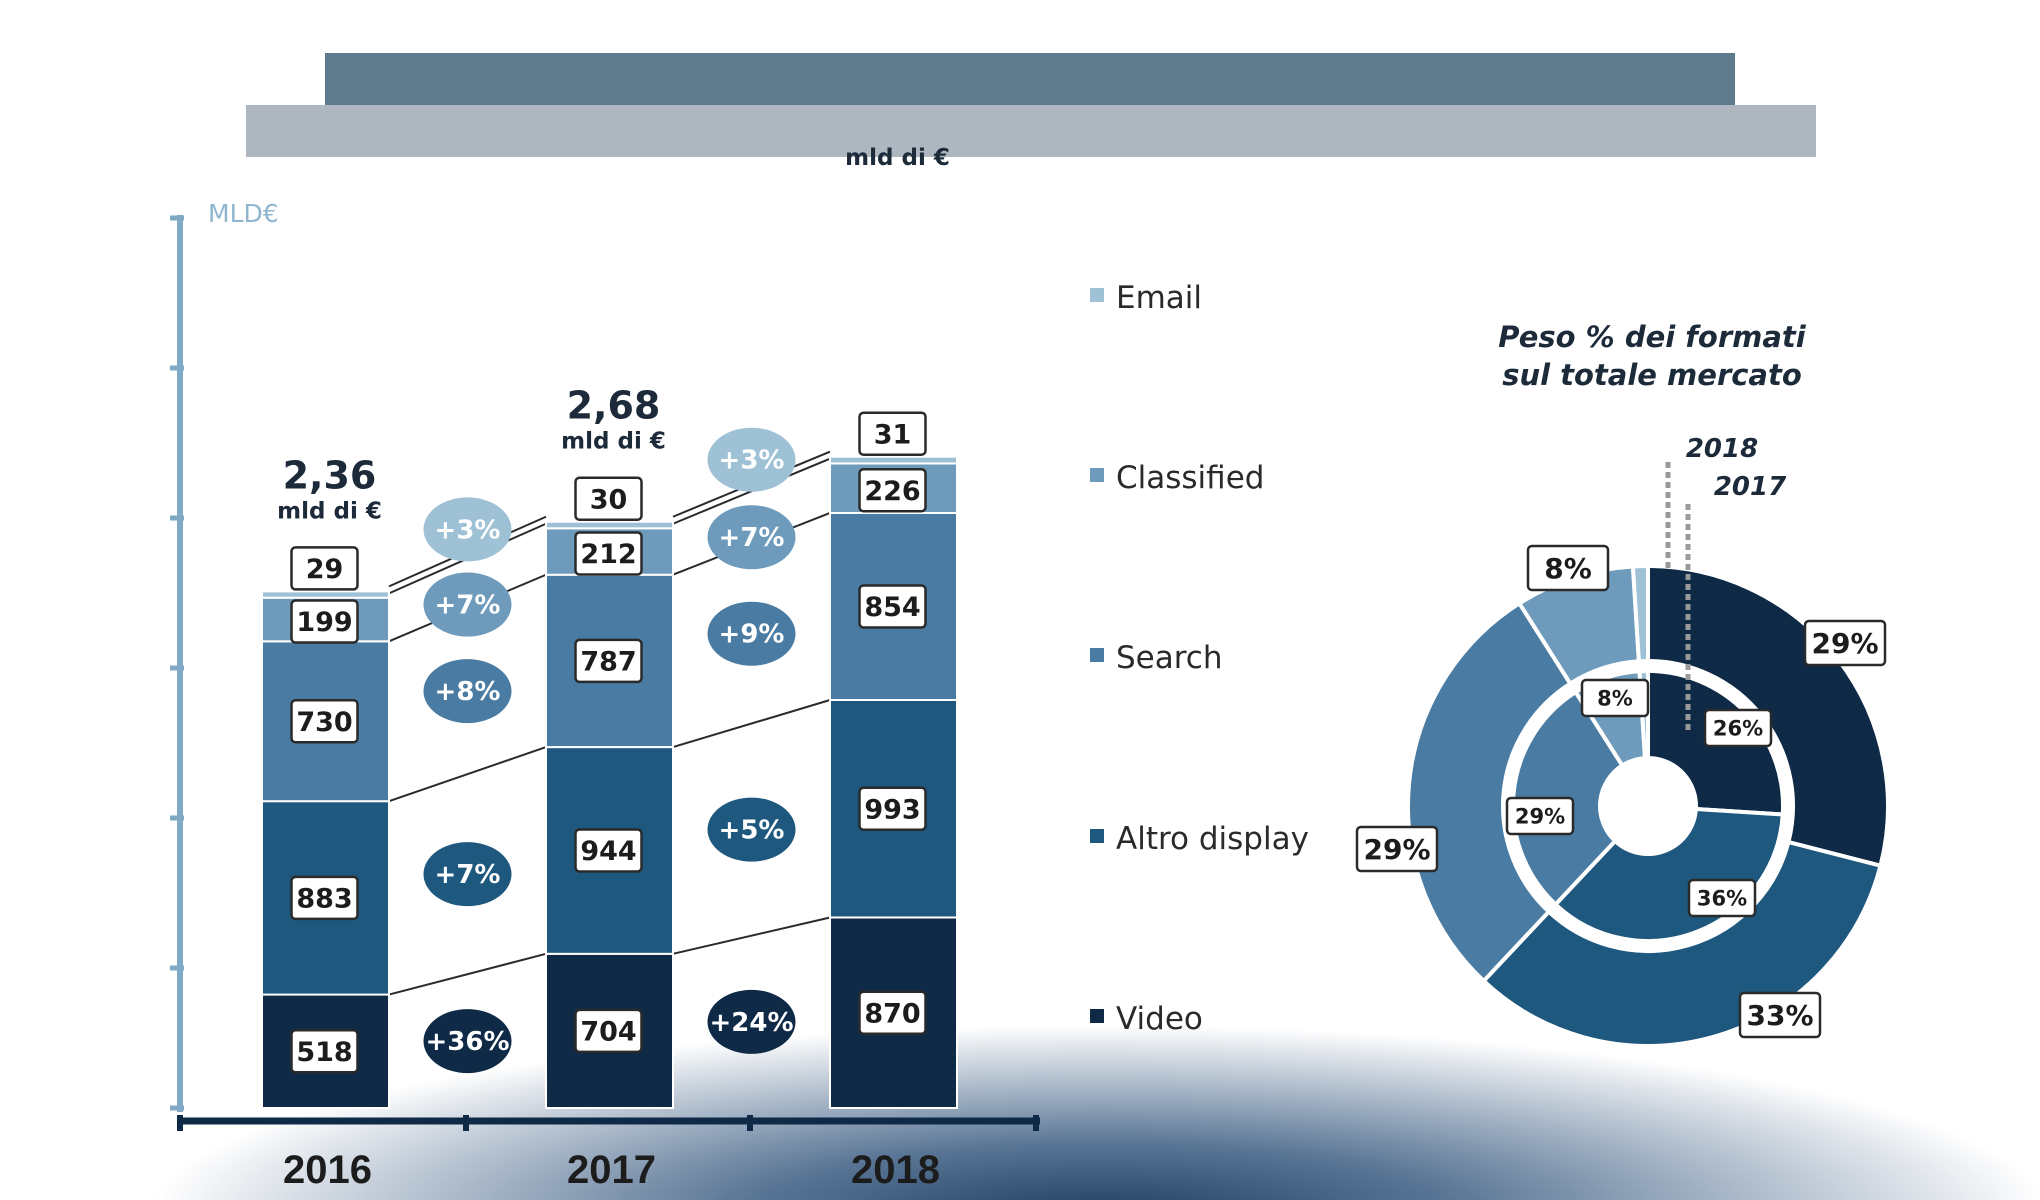 Image resolution: width=2040 pixels, height=1200 pixels. What do you see at coordinates (611, 1170) in the screenshot?
I see `x-tick-label: 2017` at bounding box center [611, 1170].